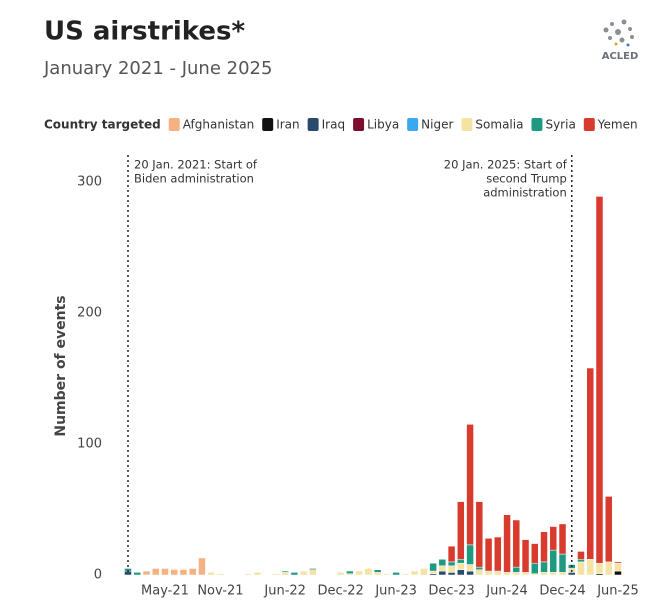 This screenshot has width=671, height=608. I want to click on annotation-text: Biden administration, so click(194, 179).